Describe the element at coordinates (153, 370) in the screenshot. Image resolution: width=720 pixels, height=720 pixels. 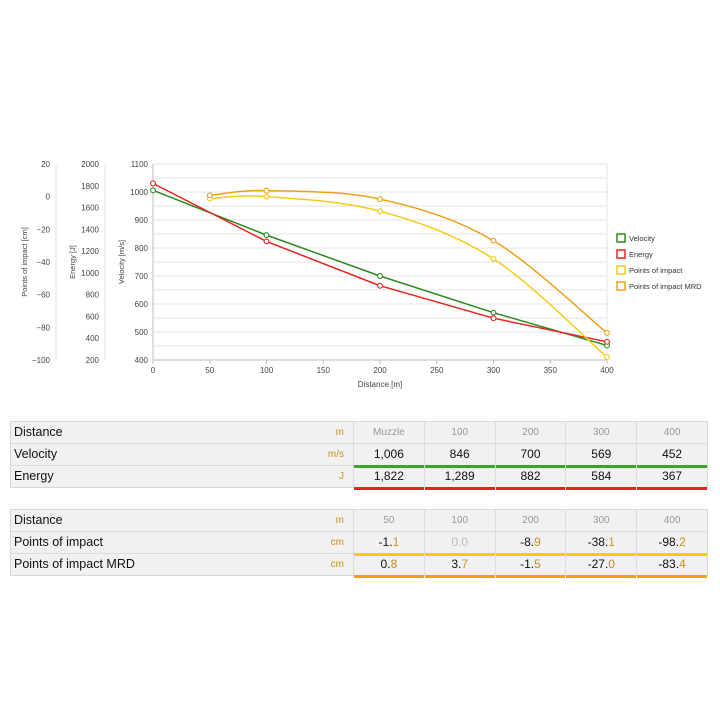
I see `x-tick-label: 0` at that location.